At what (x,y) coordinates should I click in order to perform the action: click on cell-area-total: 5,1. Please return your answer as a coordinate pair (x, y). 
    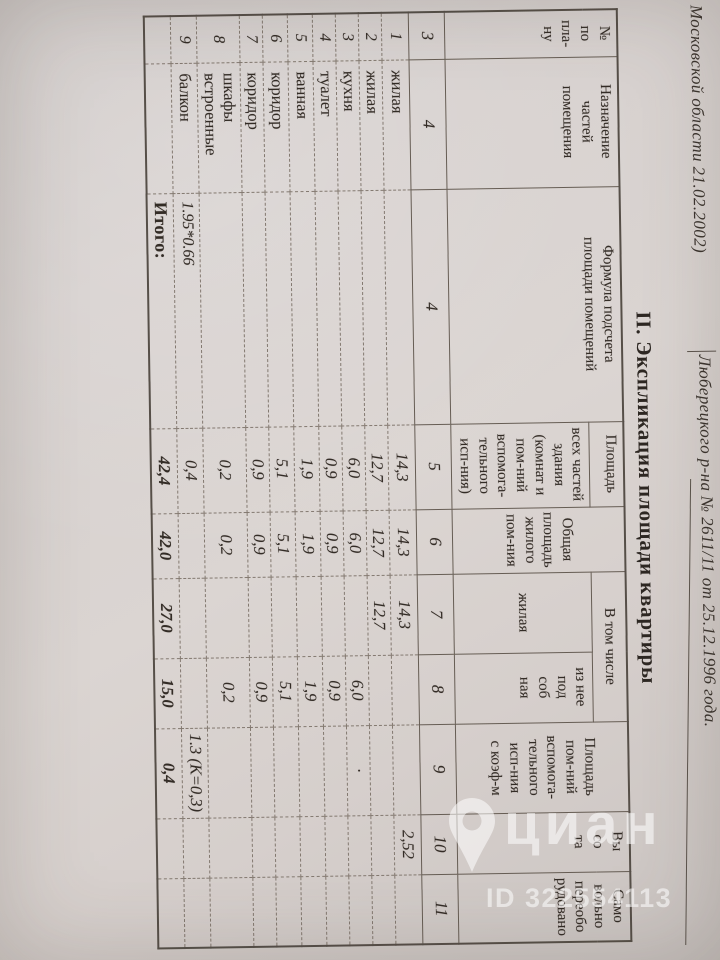
    Looking at the image, I should click on (283, 544).